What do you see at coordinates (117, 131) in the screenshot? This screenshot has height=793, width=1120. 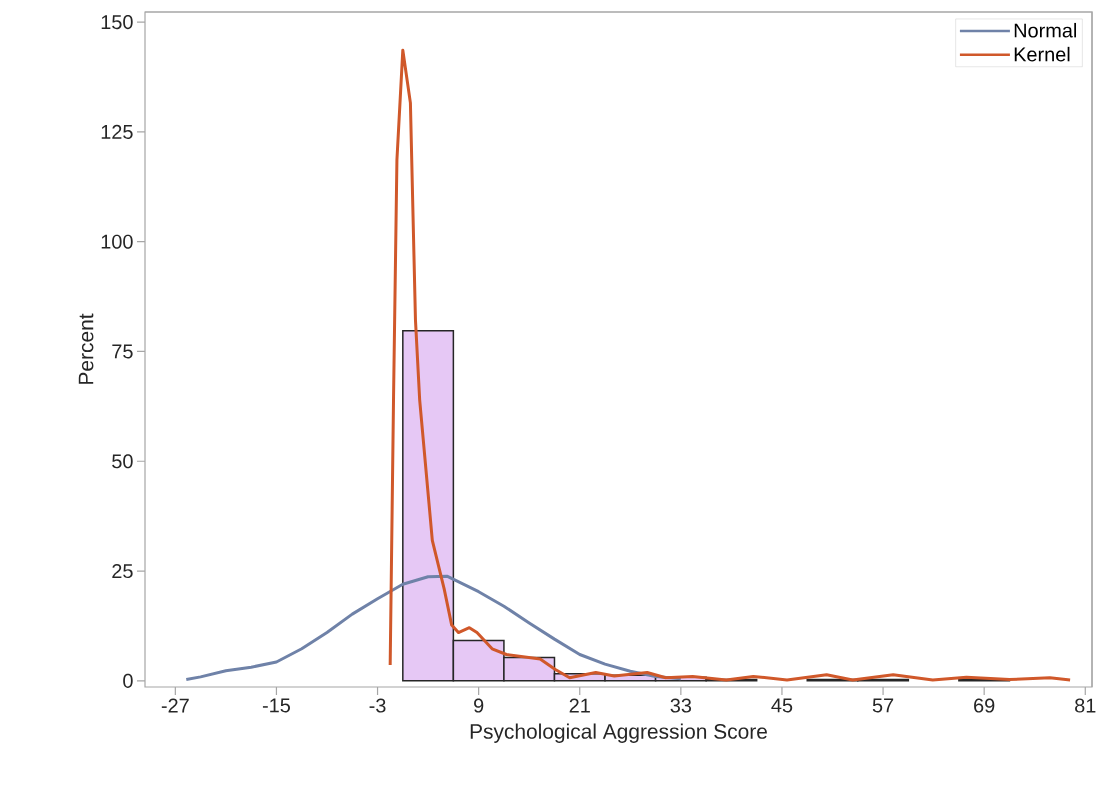 I see `y-tick-label: 125` at bounding box center [117, 131].